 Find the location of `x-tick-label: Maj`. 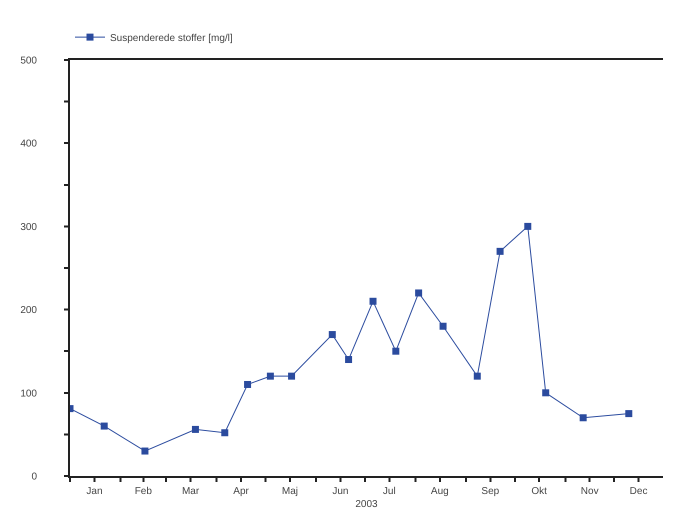

x-tick-label: Maj is located at coordinates (290, 491).